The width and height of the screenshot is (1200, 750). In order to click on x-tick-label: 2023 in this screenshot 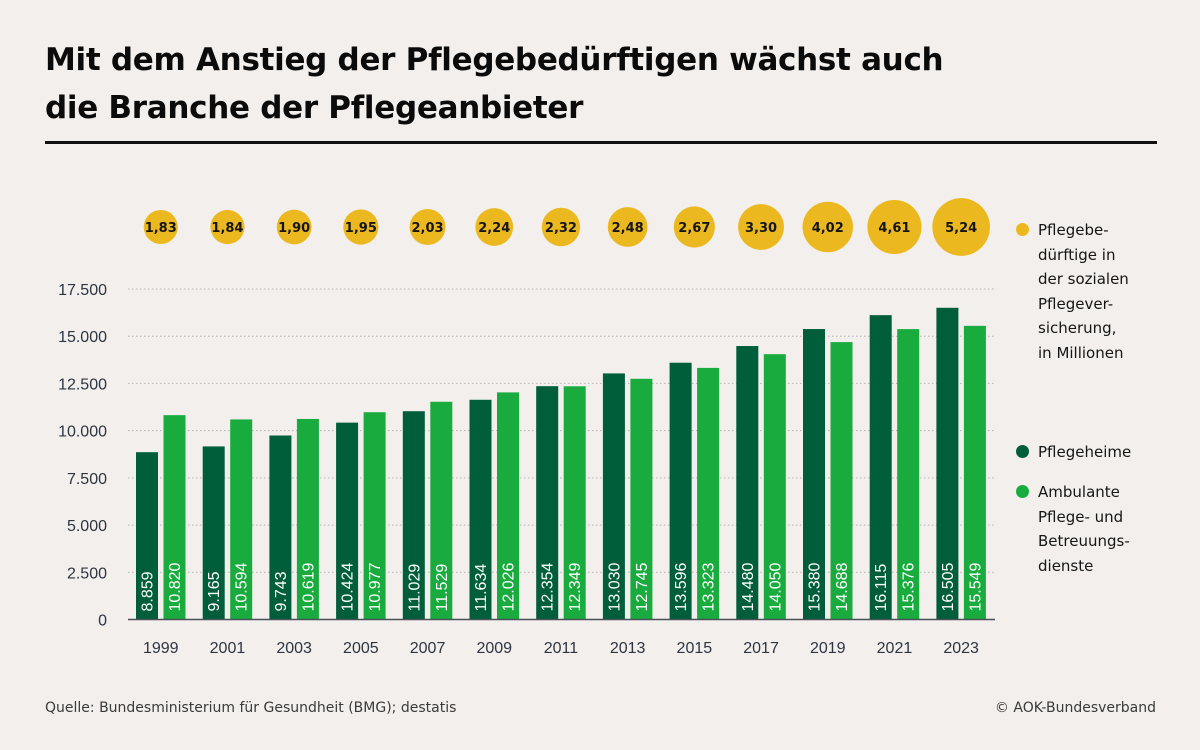, I will do `click(961, 648)`.